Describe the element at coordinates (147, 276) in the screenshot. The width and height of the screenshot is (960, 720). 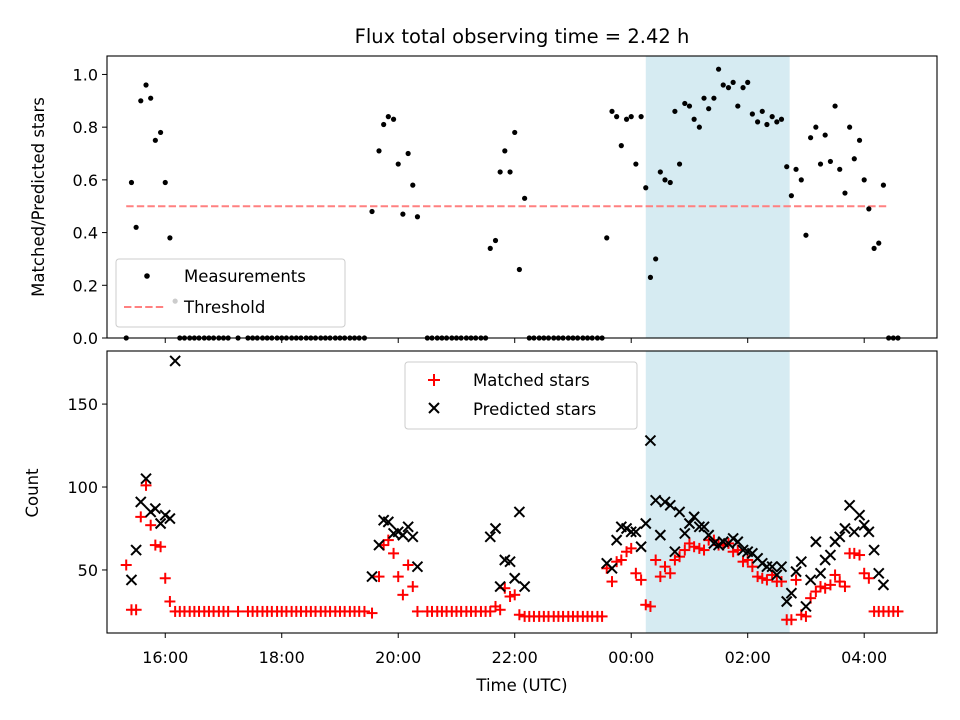
I see `legend-measurements-marker` at that location.